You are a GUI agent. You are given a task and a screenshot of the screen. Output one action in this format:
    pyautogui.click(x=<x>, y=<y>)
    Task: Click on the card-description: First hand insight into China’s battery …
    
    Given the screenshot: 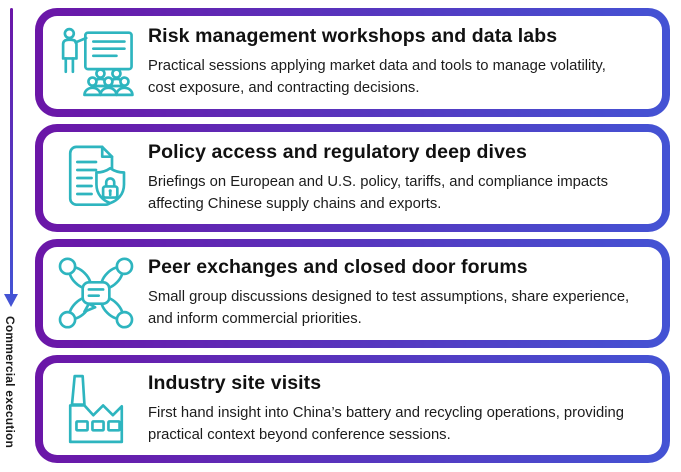 What is the action you would take?
    pyautogui.click(x=386, y=423)
    